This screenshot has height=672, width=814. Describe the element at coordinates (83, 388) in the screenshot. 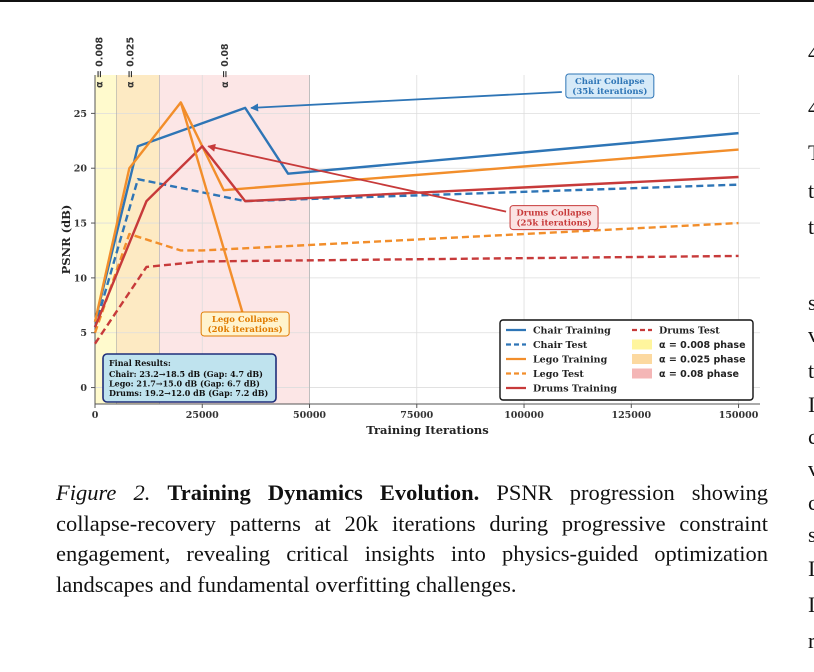

I see `y-tick-label: 0` at that location.